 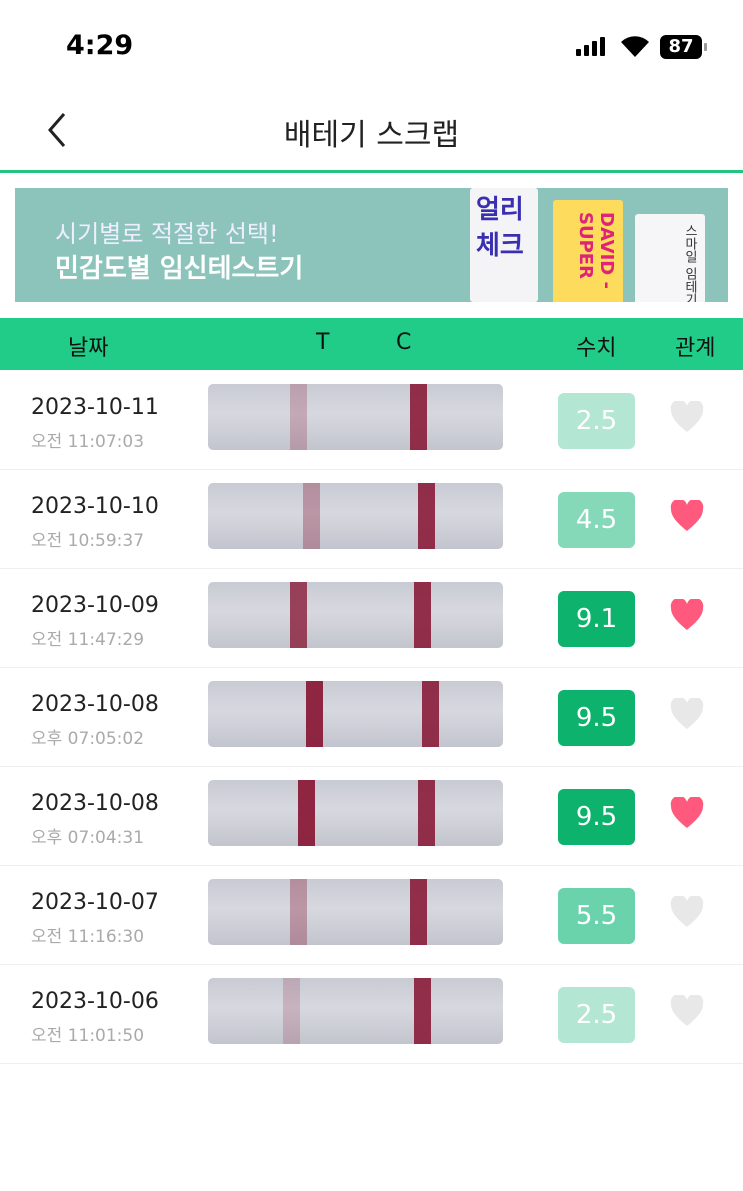 What do you see at coordinates (323, 342) in the screenshot?
I see `header-t: T` at bounding box center [323, 342].